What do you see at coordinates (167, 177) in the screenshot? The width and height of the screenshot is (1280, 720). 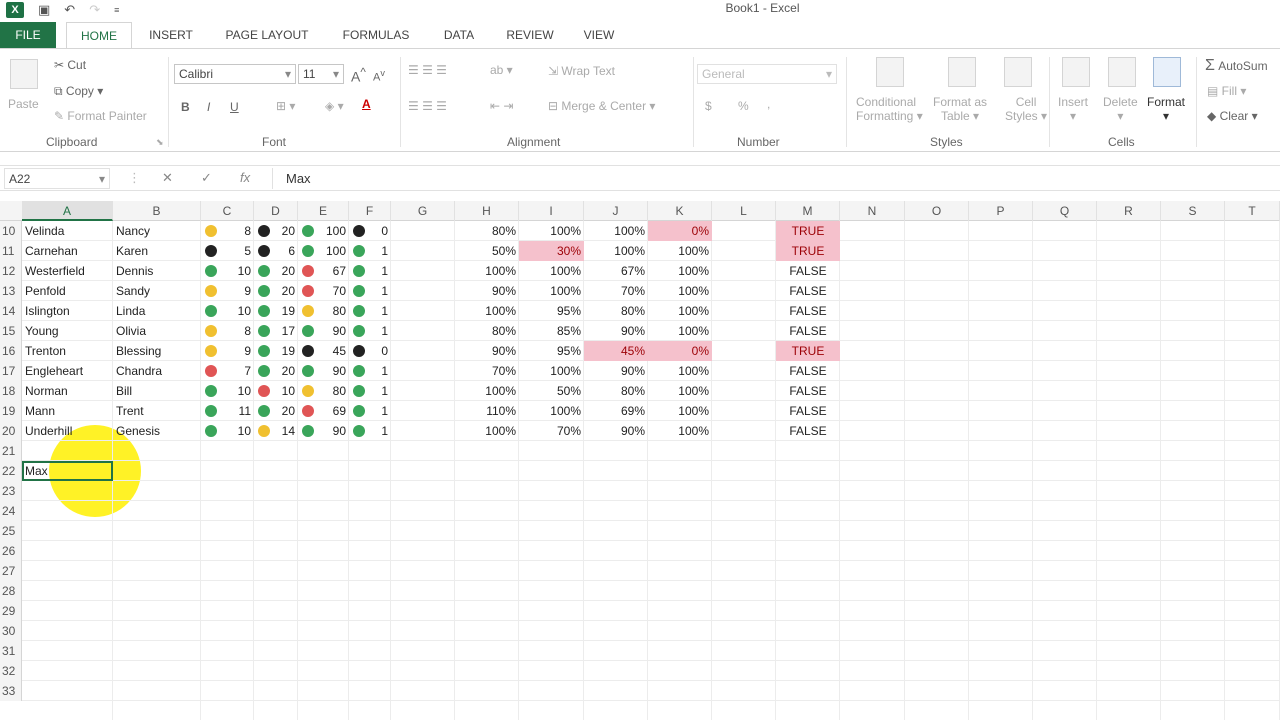 I see `cancel-icon: ✕` at bounding box center [167, 177].